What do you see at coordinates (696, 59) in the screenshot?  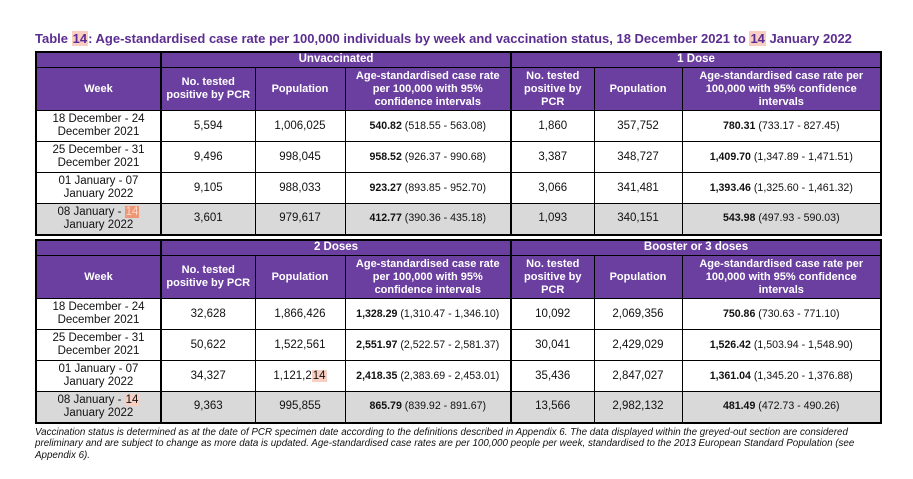 I see `group-header-right: 1 Dose` at bounding box center [696, 59].